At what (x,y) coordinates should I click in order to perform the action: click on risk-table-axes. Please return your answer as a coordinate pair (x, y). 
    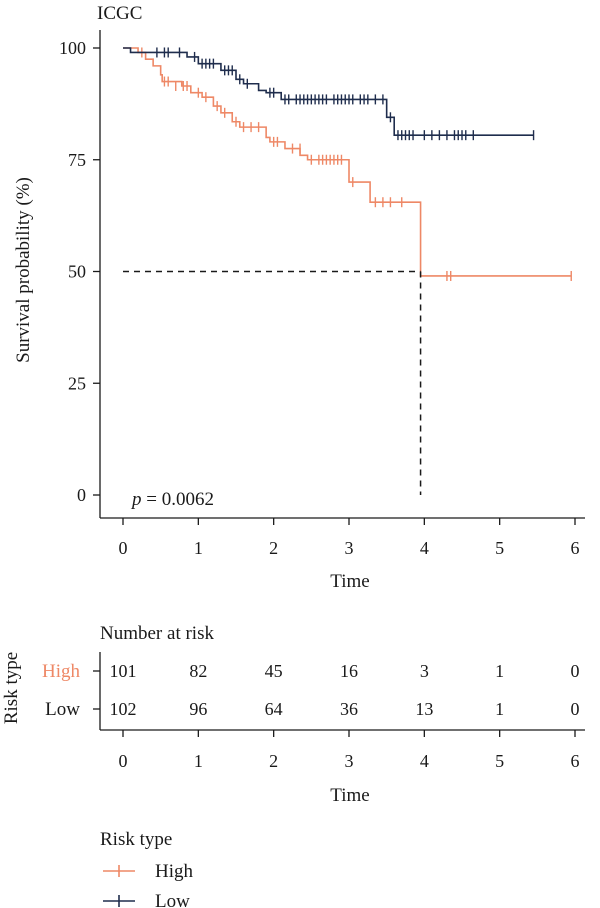
    Looking at the image, I should click on (342, 691).